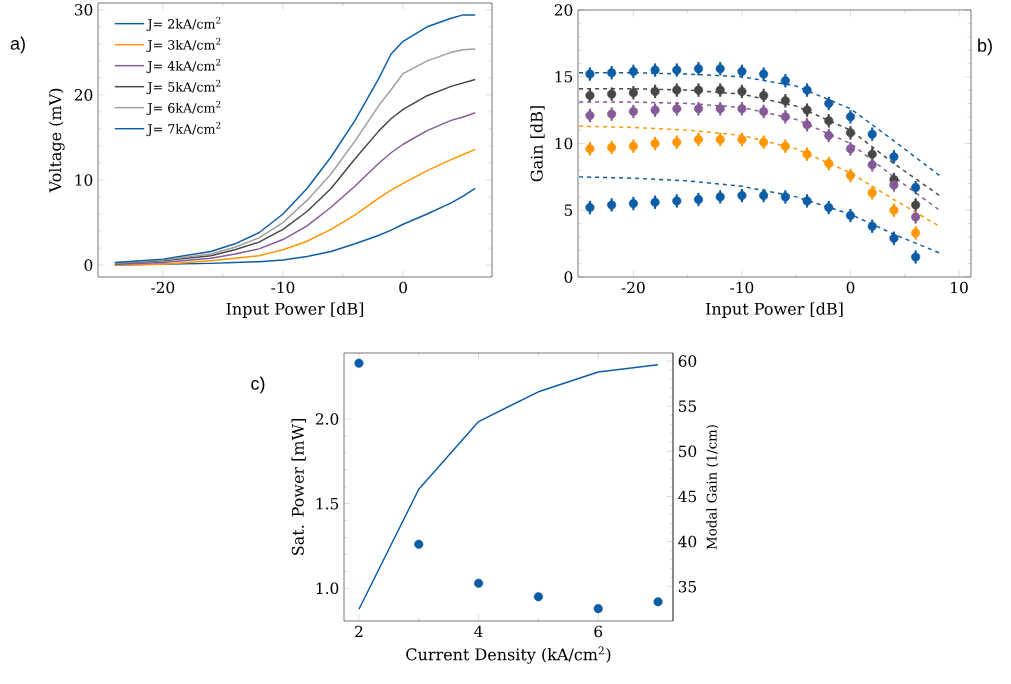 The image size is (1011, 684). I want to click on x-axis-title: Current Density (kA/cm$^{2}$), so click(508, 655).